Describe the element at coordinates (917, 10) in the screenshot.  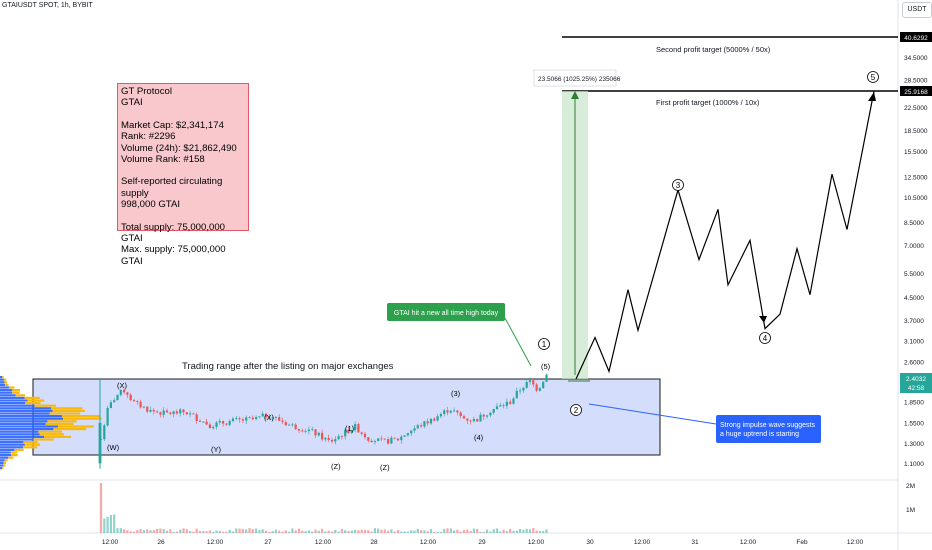
I see `currency-button: USDT` at that location.